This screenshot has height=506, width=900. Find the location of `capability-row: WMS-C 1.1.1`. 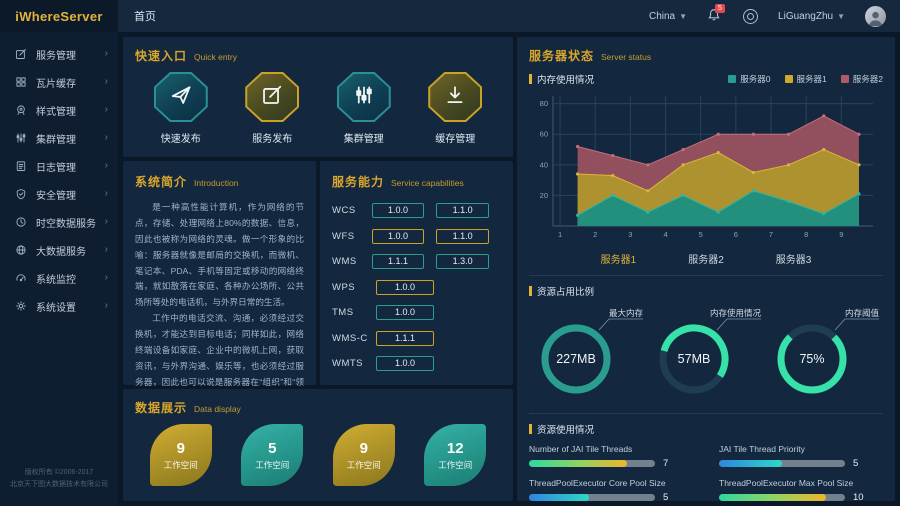

capability-row: WMS-C 1.1.1 is located at coordinates (416, 339).